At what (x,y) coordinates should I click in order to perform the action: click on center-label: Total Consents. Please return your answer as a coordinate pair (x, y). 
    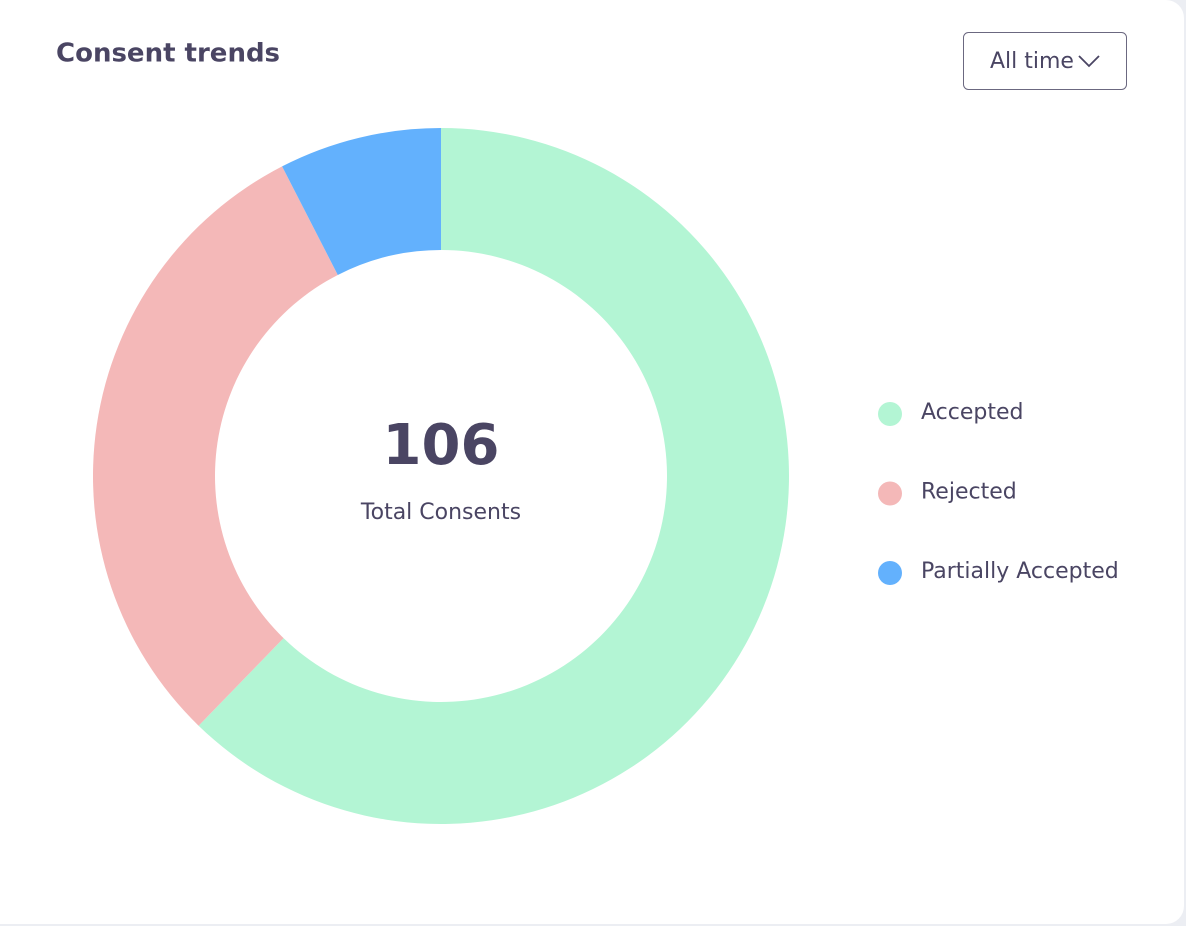
    Looking at the image, I should click on (440, 512).